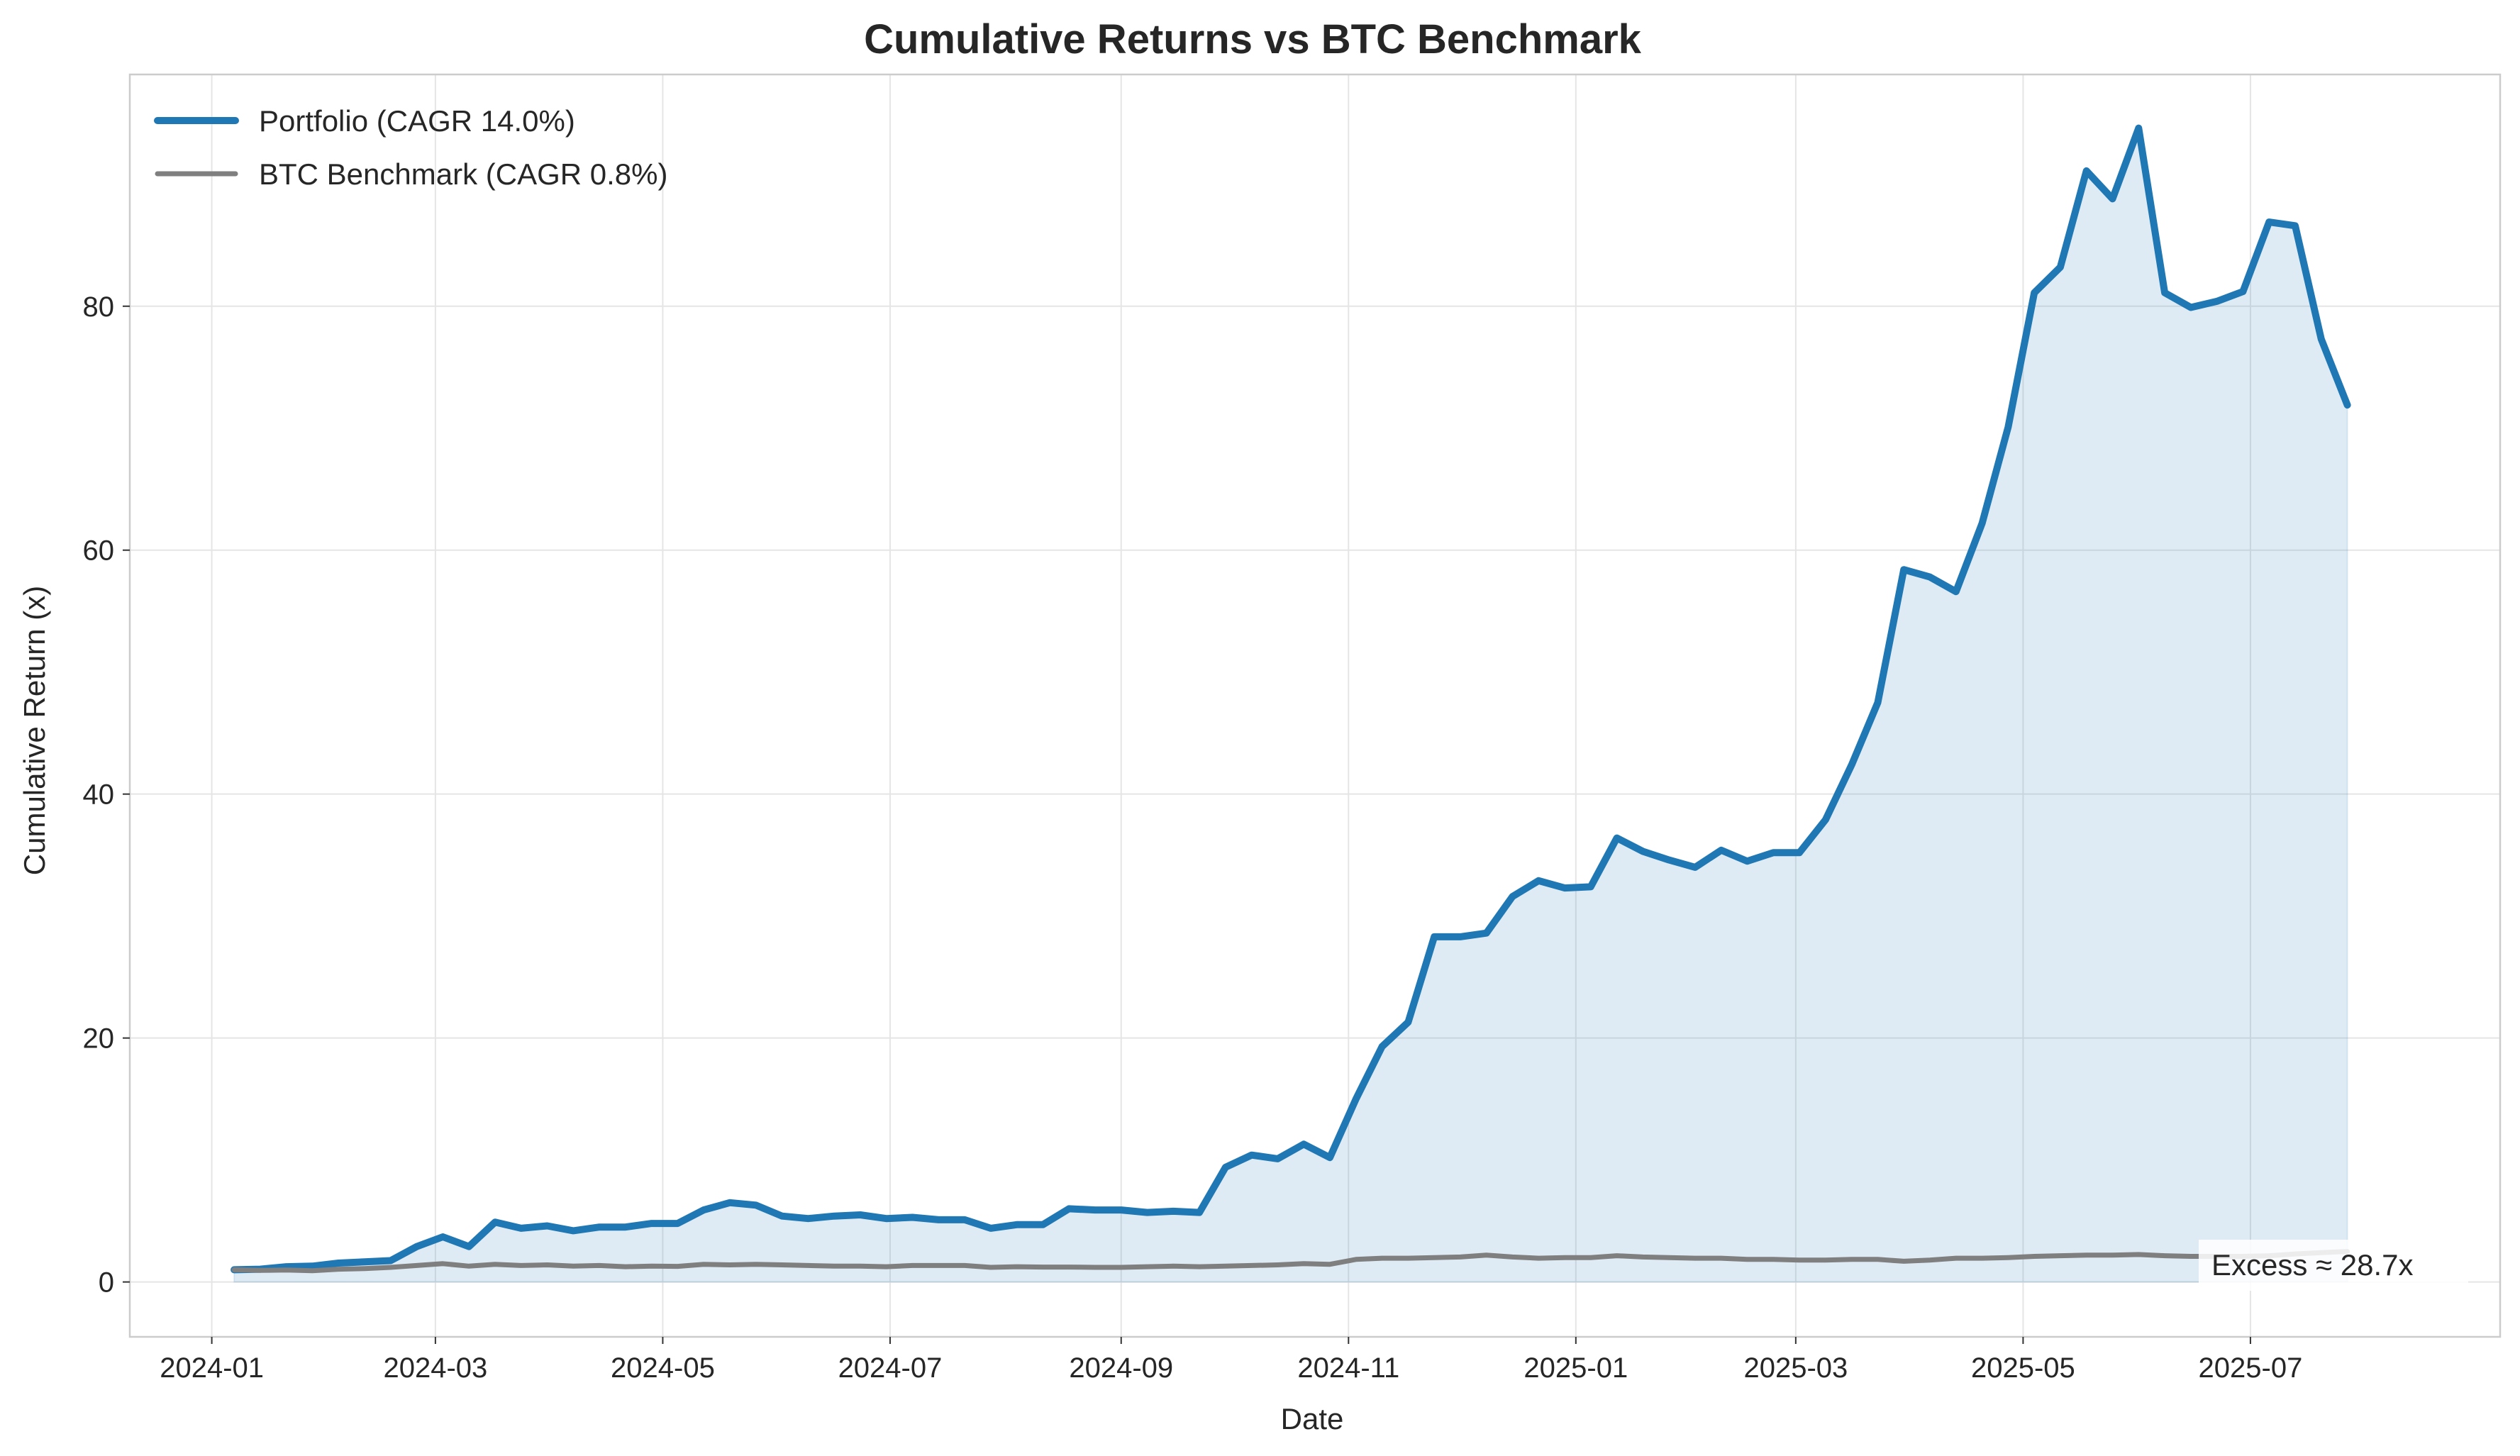 This screenshot has width=2520, height=1456. What do you see at coordinates (891, 1368) in the screenshot?
I see `x-tick-label-2024-07: 2024-07` at bounding box center [891, 1368].